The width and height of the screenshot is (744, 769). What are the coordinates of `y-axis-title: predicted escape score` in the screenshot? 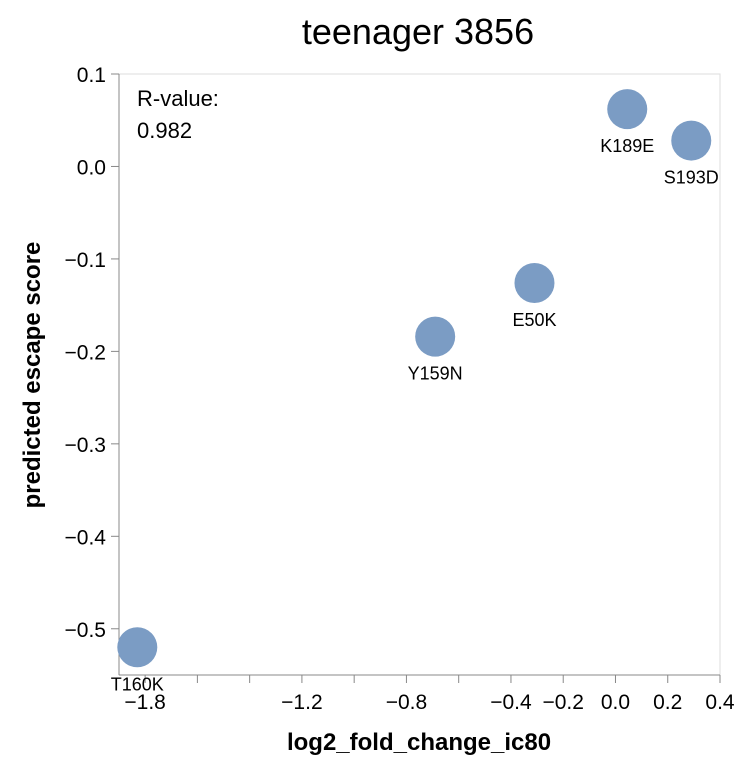 It's located at (32, 375).